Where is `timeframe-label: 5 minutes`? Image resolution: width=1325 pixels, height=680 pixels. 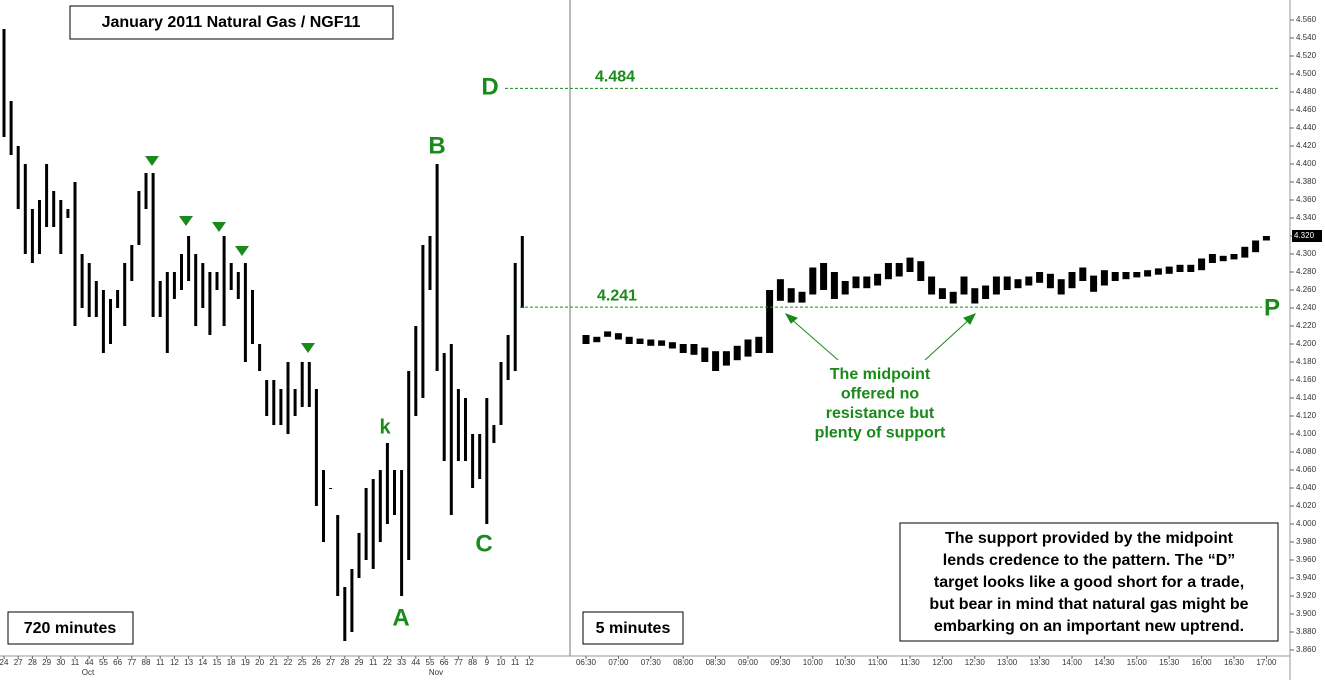
timeframe-label: 5 minutes is located at coordinates (633, 628).